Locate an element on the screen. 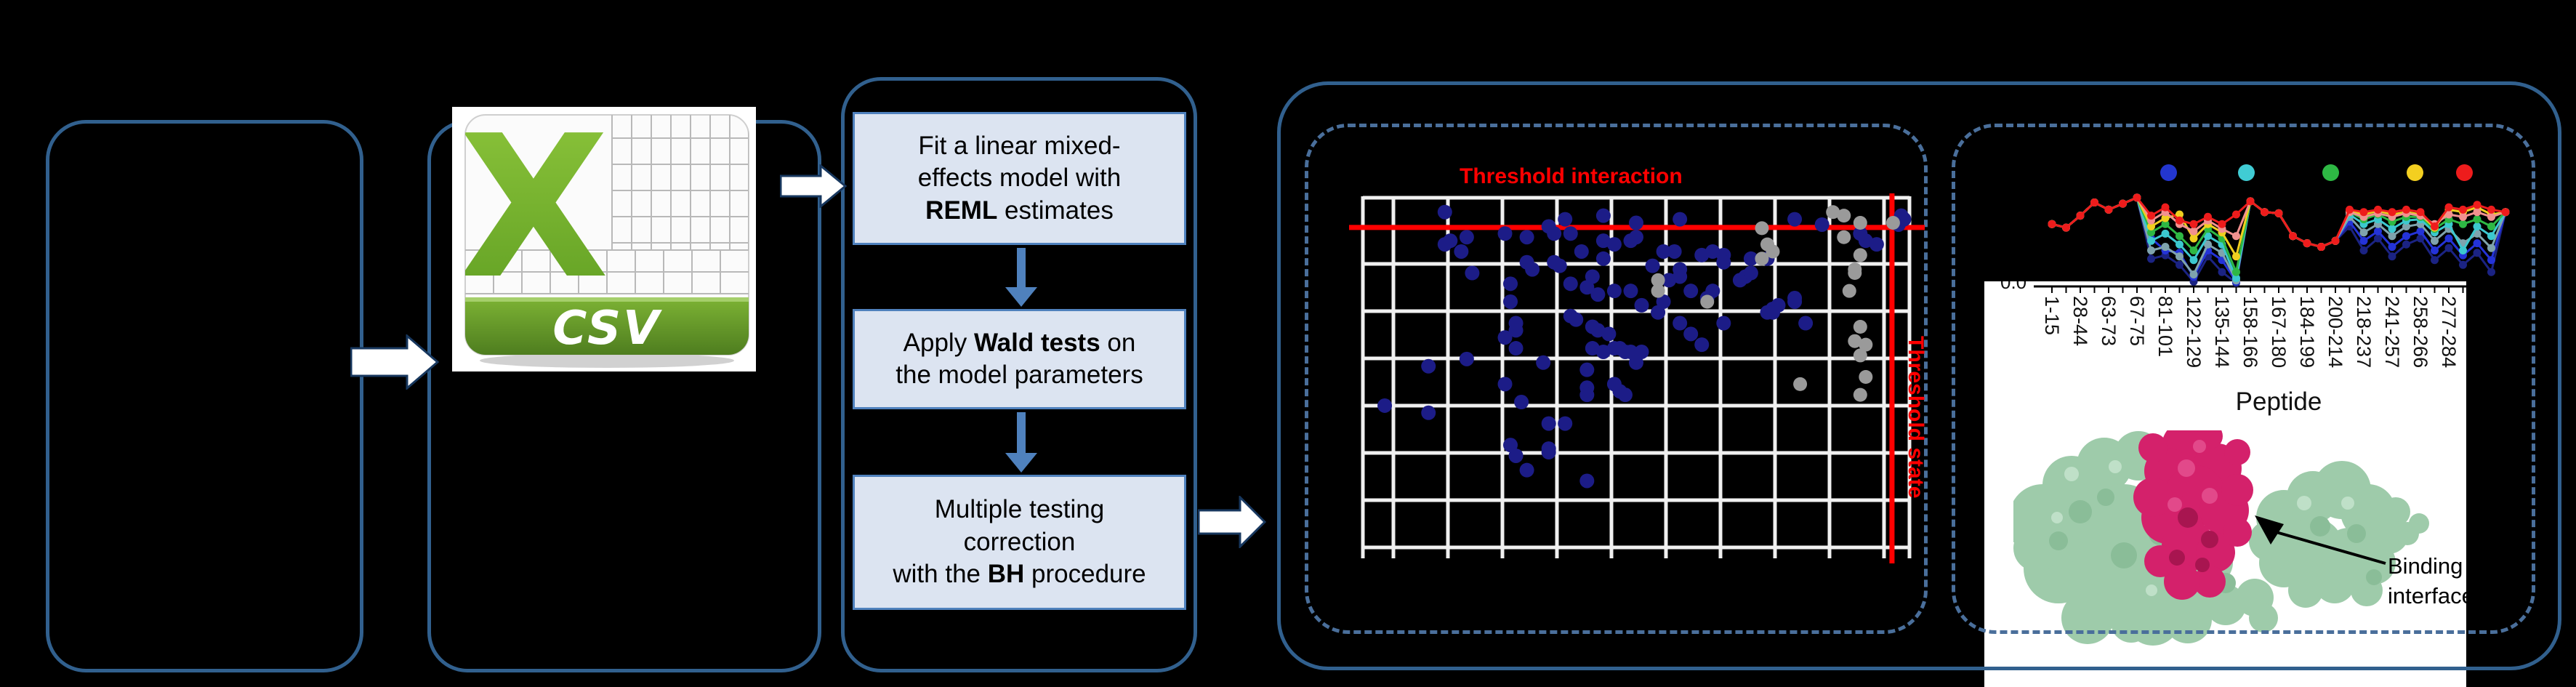  step-text-line: correction is located at coordinates (1019, 541).